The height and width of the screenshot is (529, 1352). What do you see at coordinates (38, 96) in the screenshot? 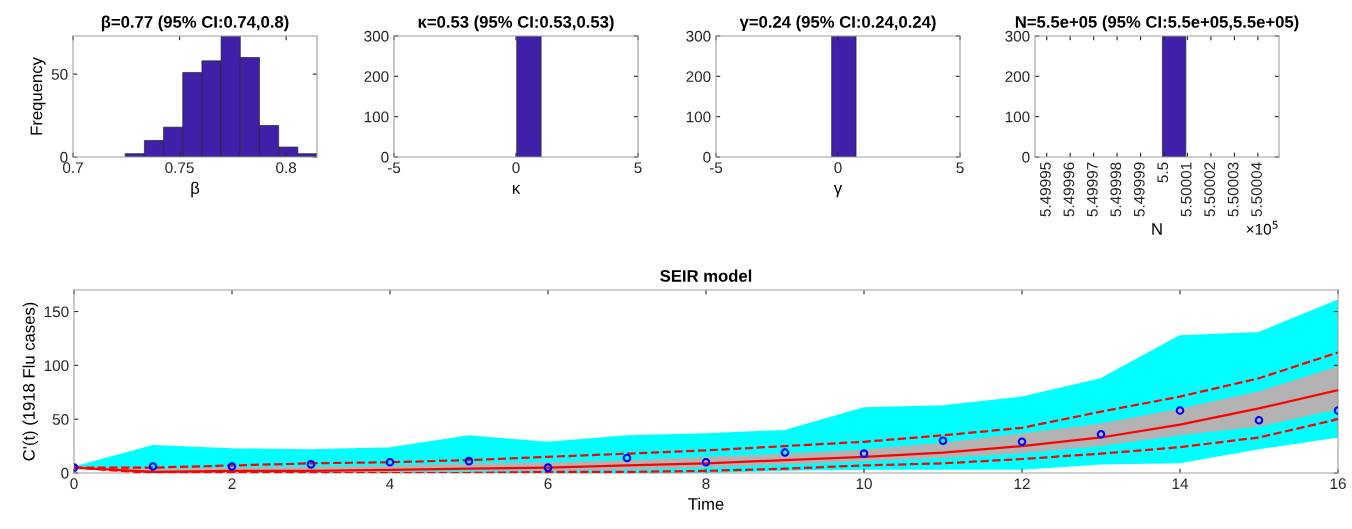
I see `y-axis-title: Frequency` at bounding box center [38, 96].